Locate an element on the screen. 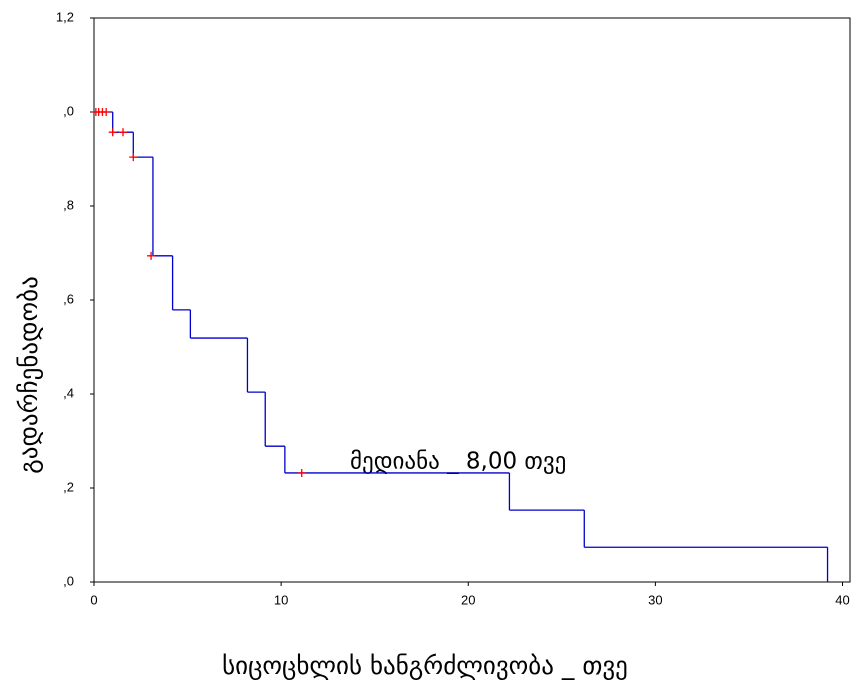 The height and width of the screenshot is (691, 852). y-tick-label: ,8 is located at coordinates (68, 204).